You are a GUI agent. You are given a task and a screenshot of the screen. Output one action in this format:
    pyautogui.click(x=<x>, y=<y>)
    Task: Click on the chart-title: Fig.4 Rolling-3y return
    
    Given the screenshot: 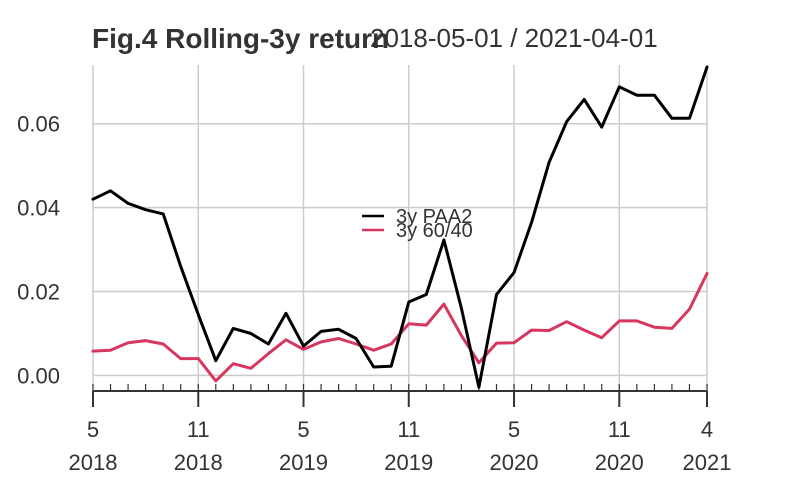 What is the action you would take?
    pyautogui.click(x=240, y=38)
    